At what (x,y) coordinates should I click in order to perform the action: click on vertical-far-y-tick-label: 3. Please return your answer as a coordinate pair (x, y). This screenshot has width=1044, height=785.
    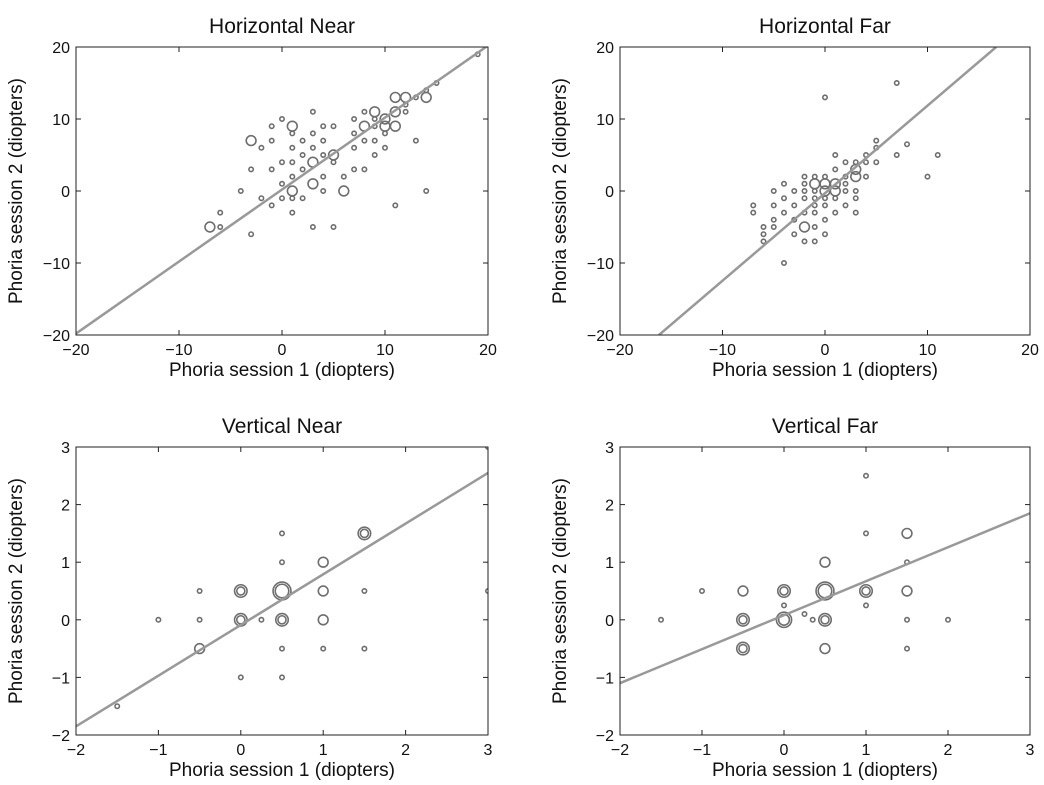
    Looking at the image, I should click on (609, 448).